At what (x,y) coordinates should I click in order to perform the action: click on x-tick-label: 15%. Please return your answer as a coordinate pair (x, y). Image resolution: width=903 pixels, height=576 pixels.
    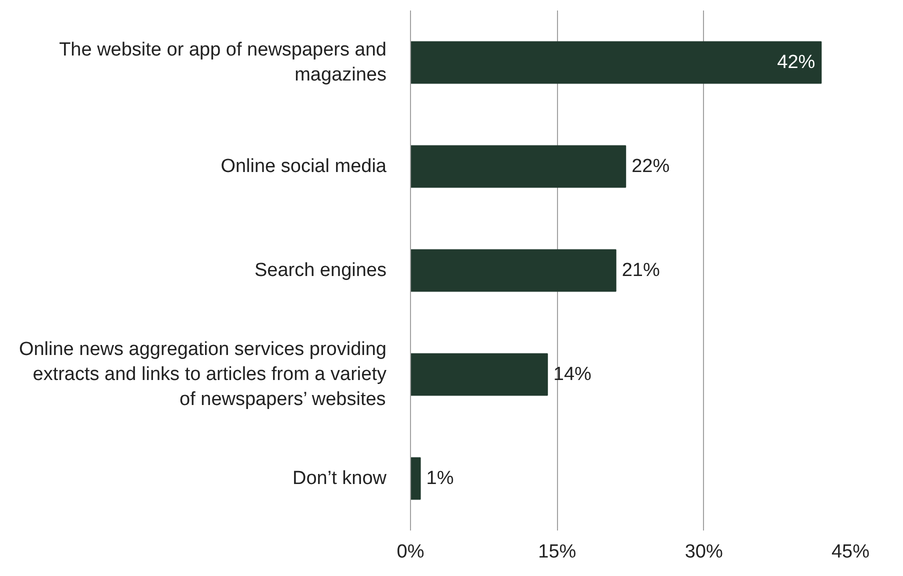
    Looking at the image, I should click on (557, 552).